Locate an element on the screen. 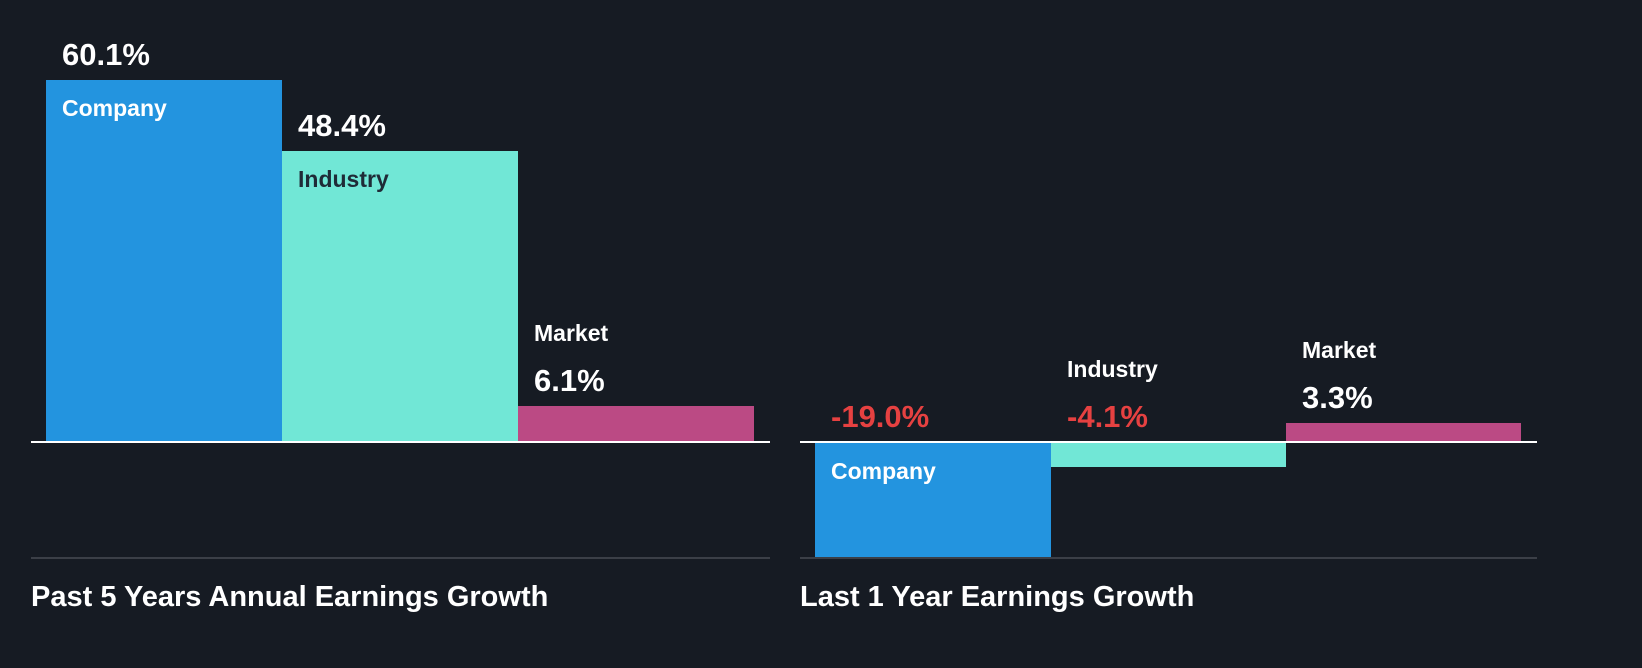  value-market: 6.1% is located at coordinates (569, 380).